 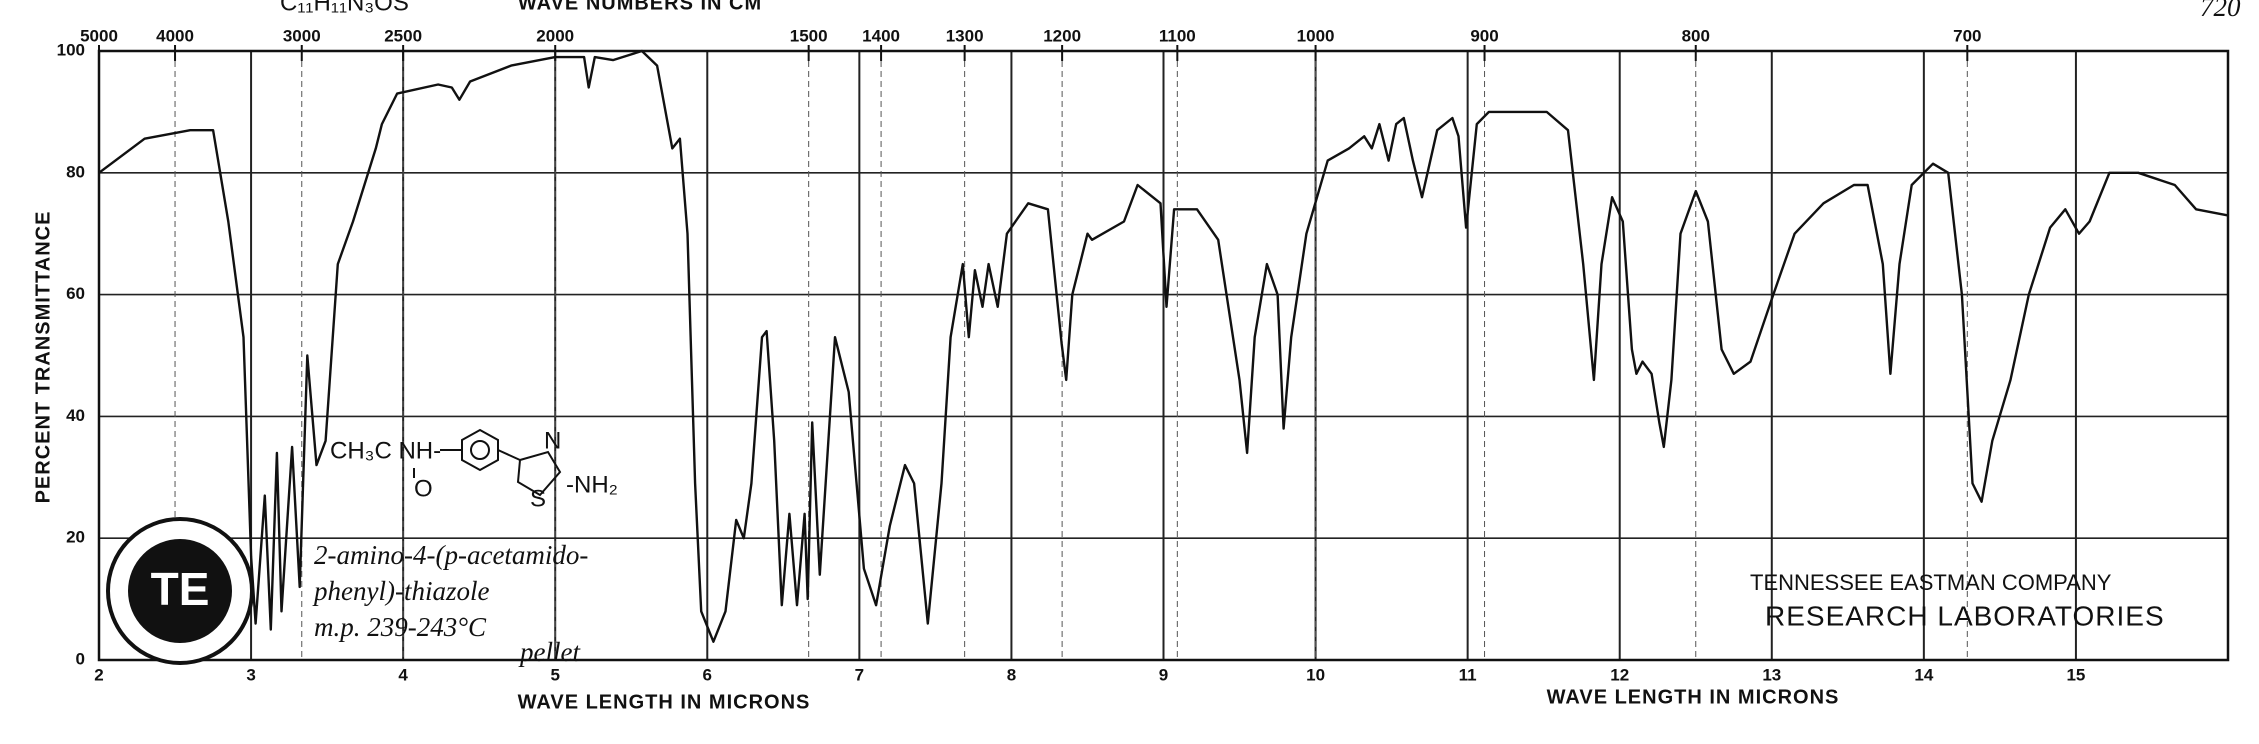 I want to click on x2-tick-label: 3000, so click(x=302, y=35).